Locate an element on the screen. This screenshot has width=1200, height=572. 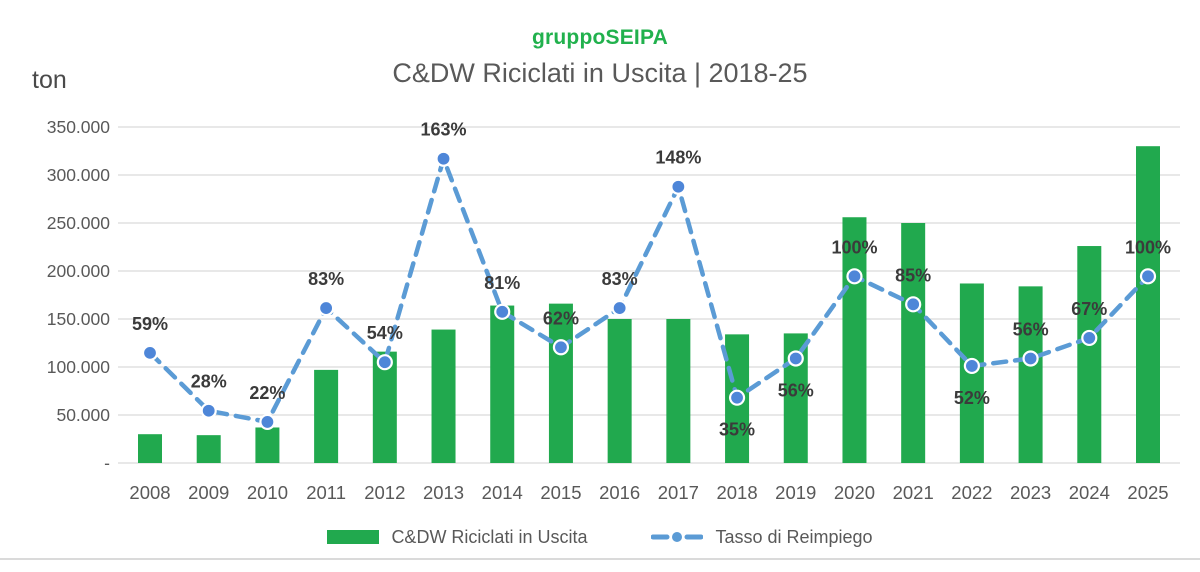
data-label-2016: 83% is located at coordinates (620, 279).